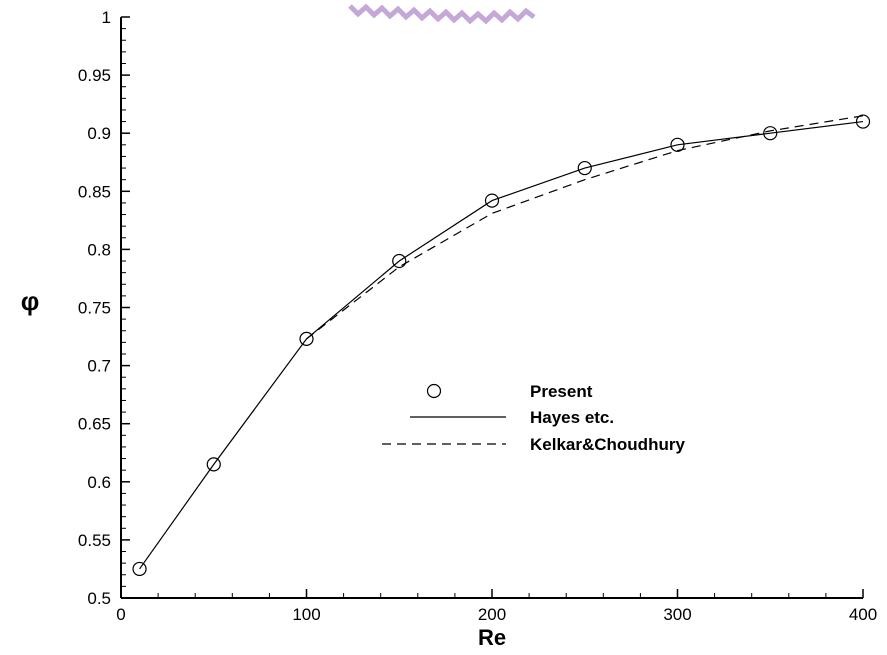 The image size is (887, 655). What do you see at coordinates (492, 614) in the screenshot?
I see `x-tick-label: 200` at bounding box center [492, 614].